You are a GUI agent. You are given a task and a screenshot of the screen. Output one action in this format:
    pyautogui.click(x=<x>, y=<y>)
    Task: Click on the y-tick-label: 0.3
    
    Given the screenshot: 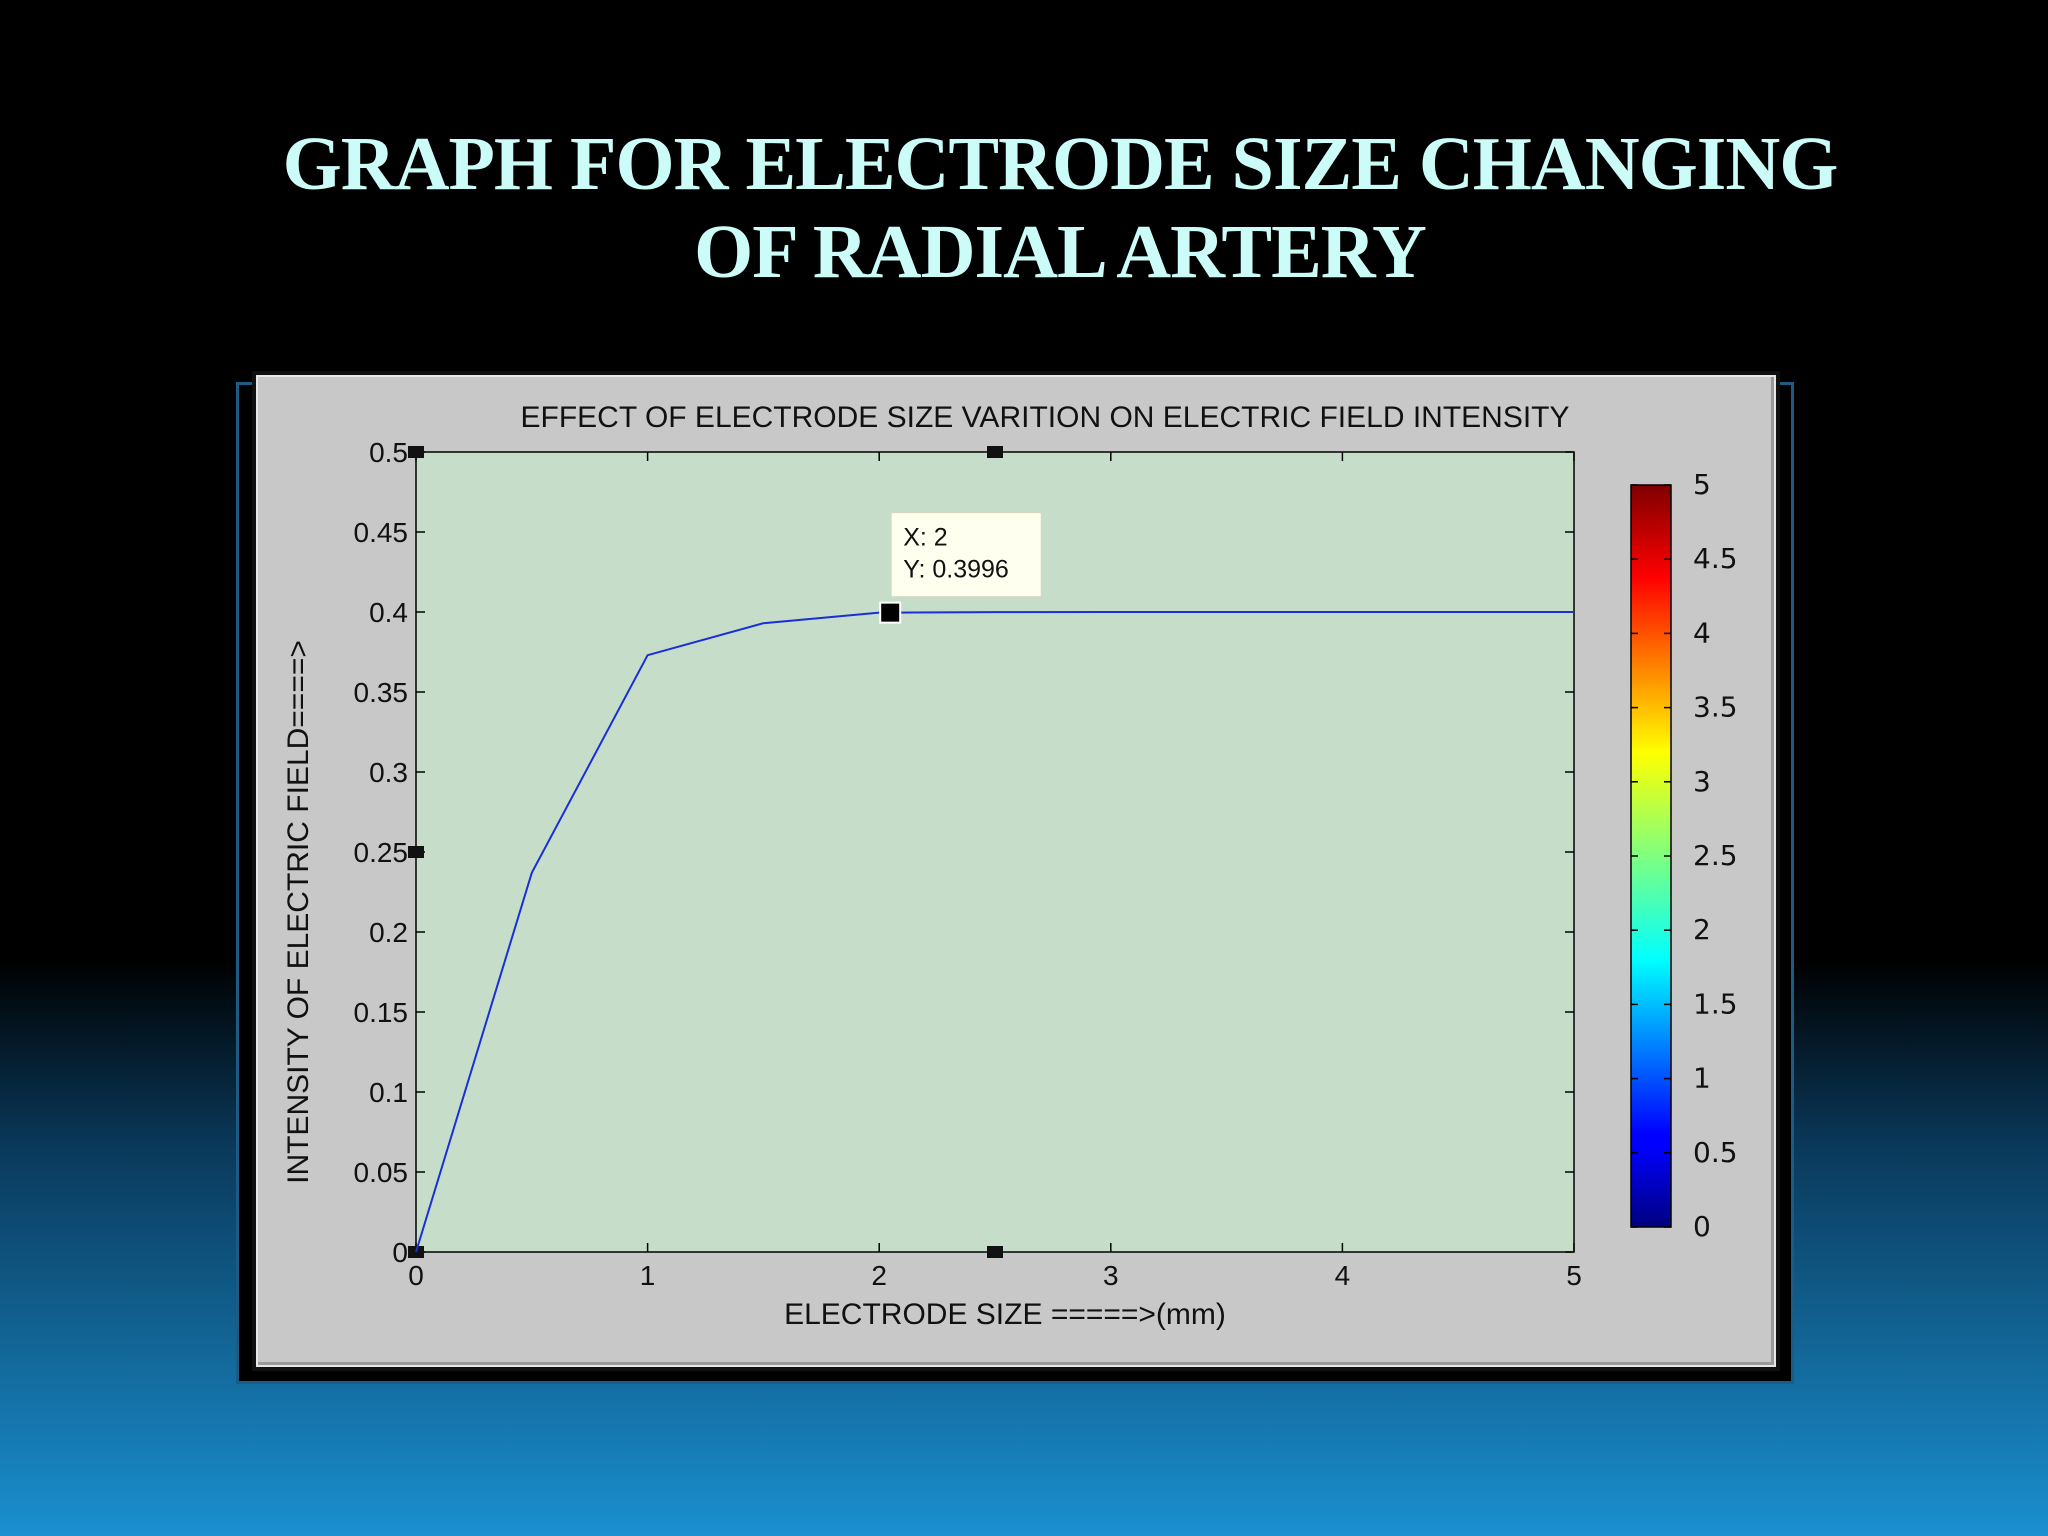 What is the action you would take?
    pyautogui.click(x=388, y=772)
    